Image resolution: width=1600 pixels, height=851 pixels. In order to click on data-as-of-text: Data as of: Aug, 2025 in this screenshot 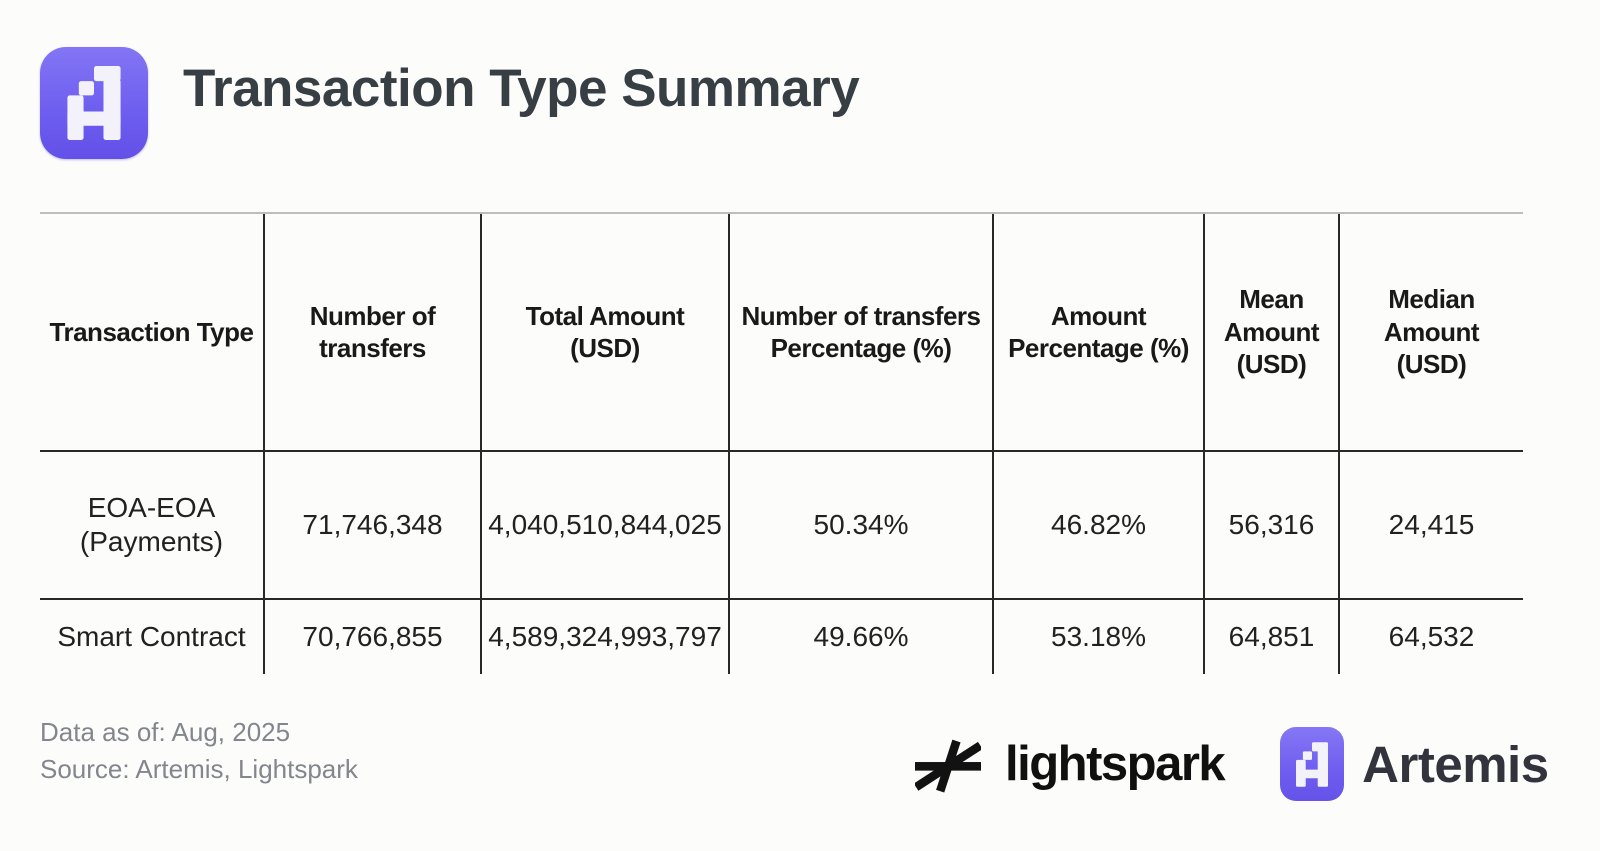, I will do `click(165, 732)`.